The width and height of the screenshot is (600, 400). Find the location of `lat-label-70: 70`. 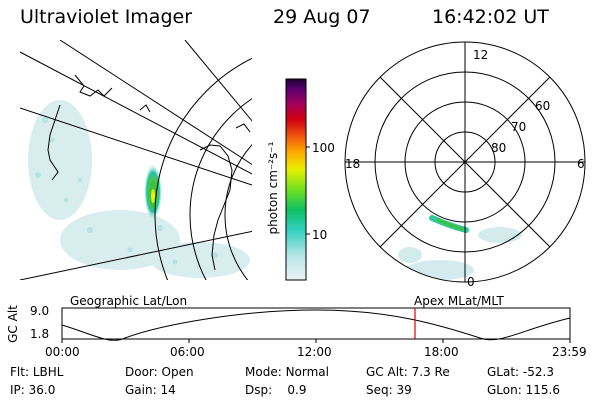

lat-label-70: 70 is located at coordinates (519, 127).